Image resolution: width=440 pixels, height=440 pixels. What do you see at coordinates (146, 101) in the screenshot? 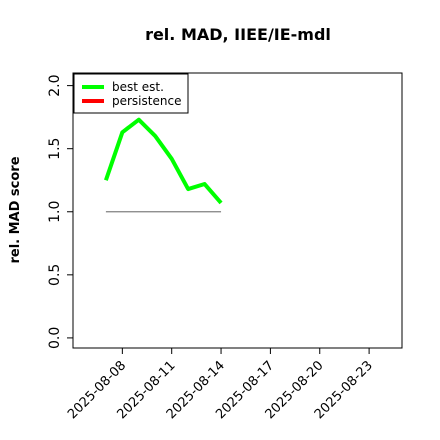
I see `legend-label: persistence` at bounding box center [146, 101].